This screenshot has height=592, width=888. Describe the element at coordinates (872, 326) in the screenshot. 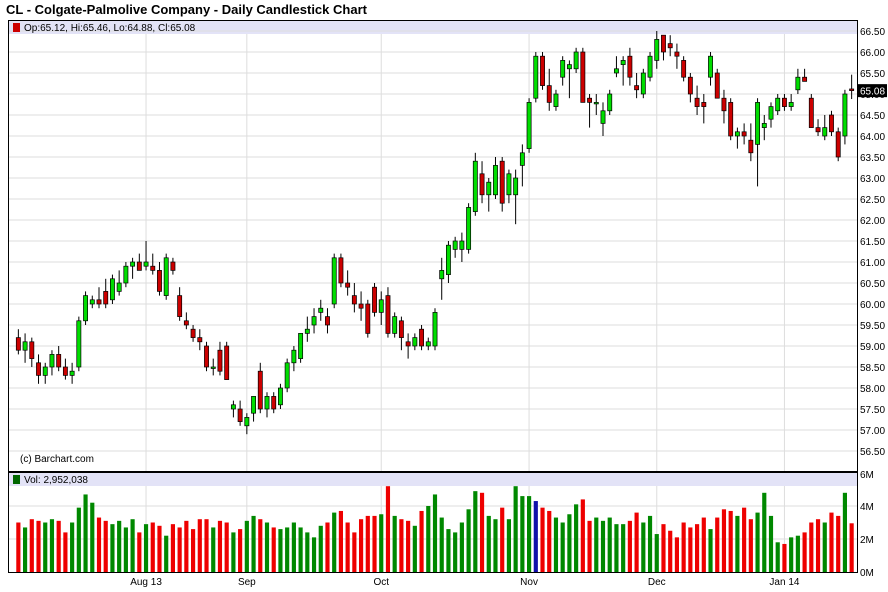

I see `price-tick-label: 59.50` at that location.